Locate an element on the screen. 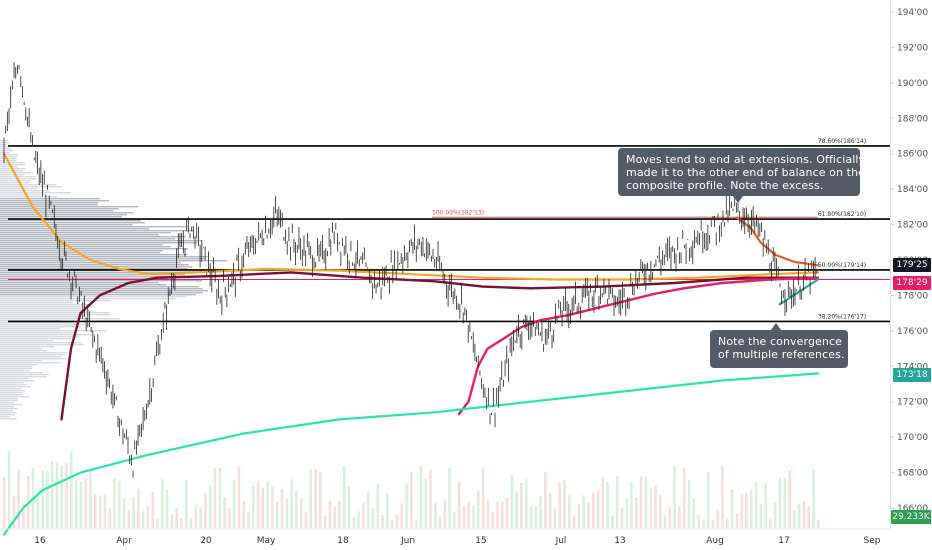  y-tick-label: 194'00 is located at coordinates (912, 13).